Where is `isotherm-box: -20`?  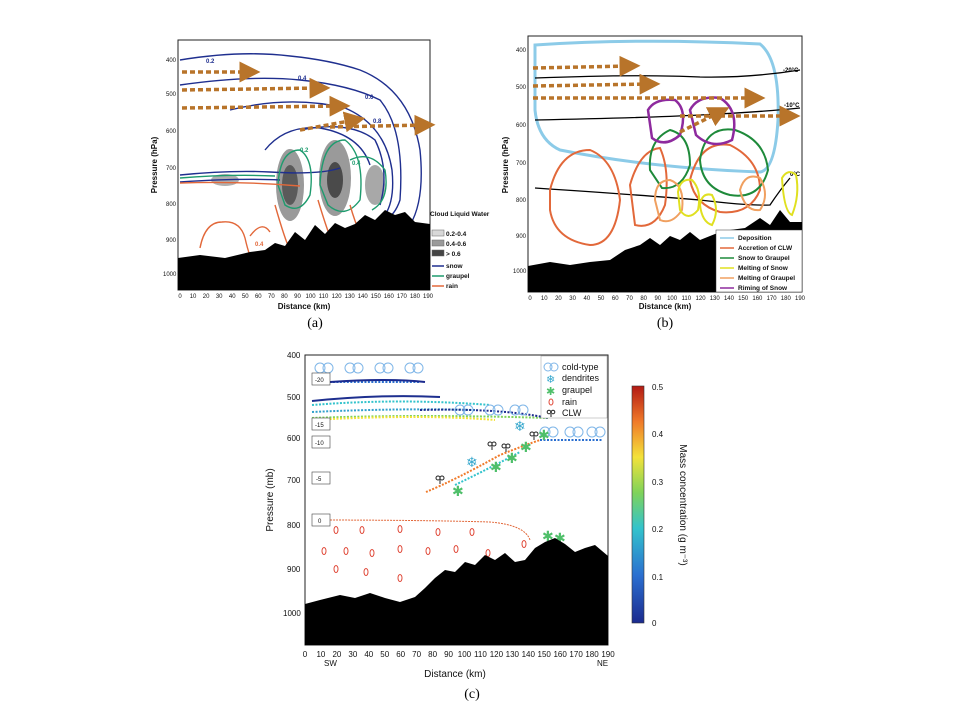
isotherm-box: -20 is located at coordinates (319, 381).